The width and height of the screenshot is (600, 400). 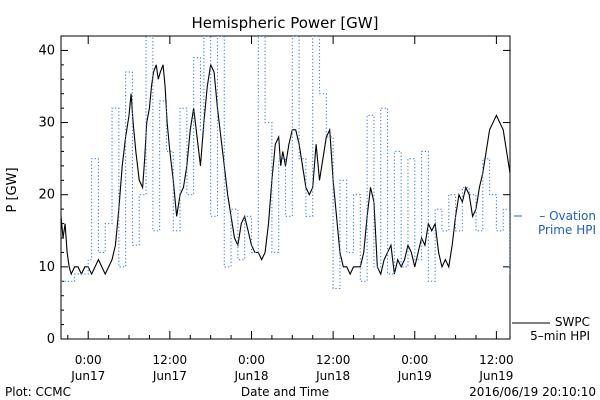 What do you see at coordinates (51, 339) in the screenshot?
I see `y-tick-label: 0` at bounding box center [51, 339].